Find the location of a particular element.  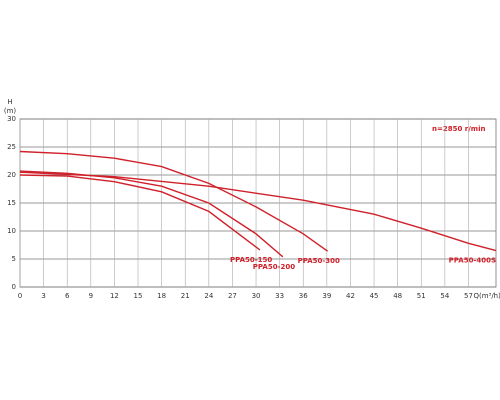

x-label: Q(m³/h) is located at coordinates (486, 296).